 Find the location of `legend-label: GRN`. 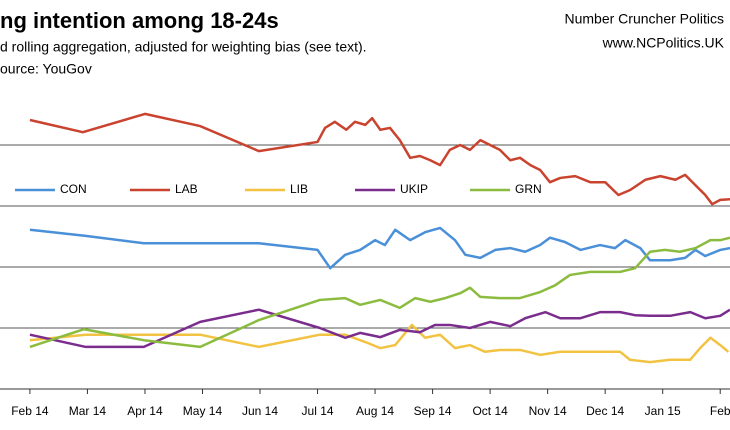

legend-label: GRN is located at coordinates (528, 189).